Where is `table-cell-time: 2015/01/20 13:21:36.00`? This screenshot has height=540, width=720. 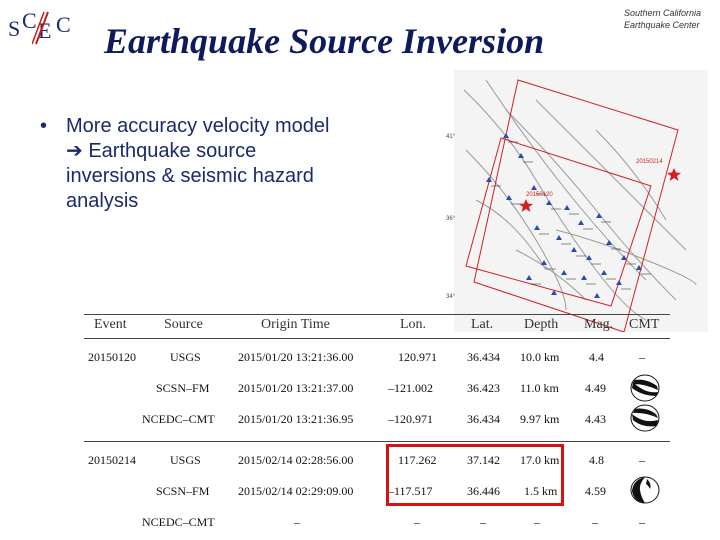
table-cell-time: 2015/01/20 13:21:36.00 is located at coordinates (296, 357).